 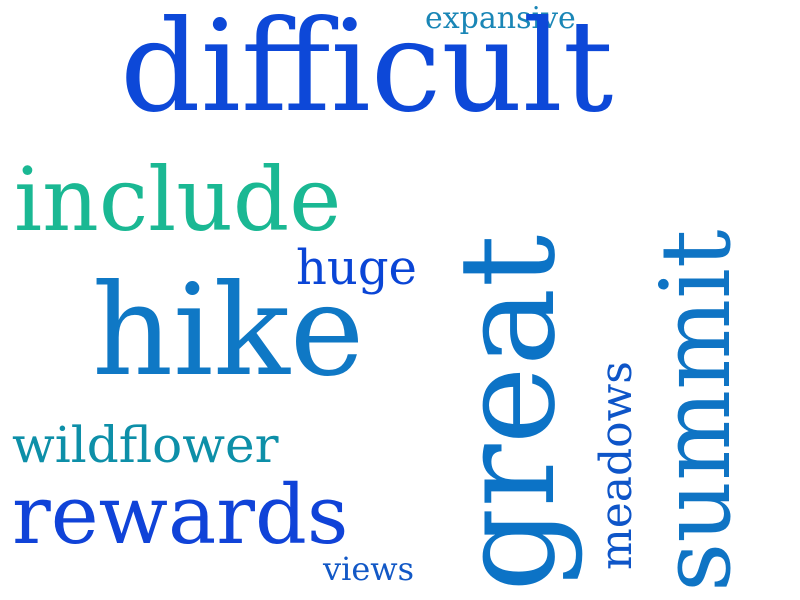 What do you see at coordinates (616, 465) in the screenshot?
I see `word-meadows: meadows` at bounding box center [616, 465].